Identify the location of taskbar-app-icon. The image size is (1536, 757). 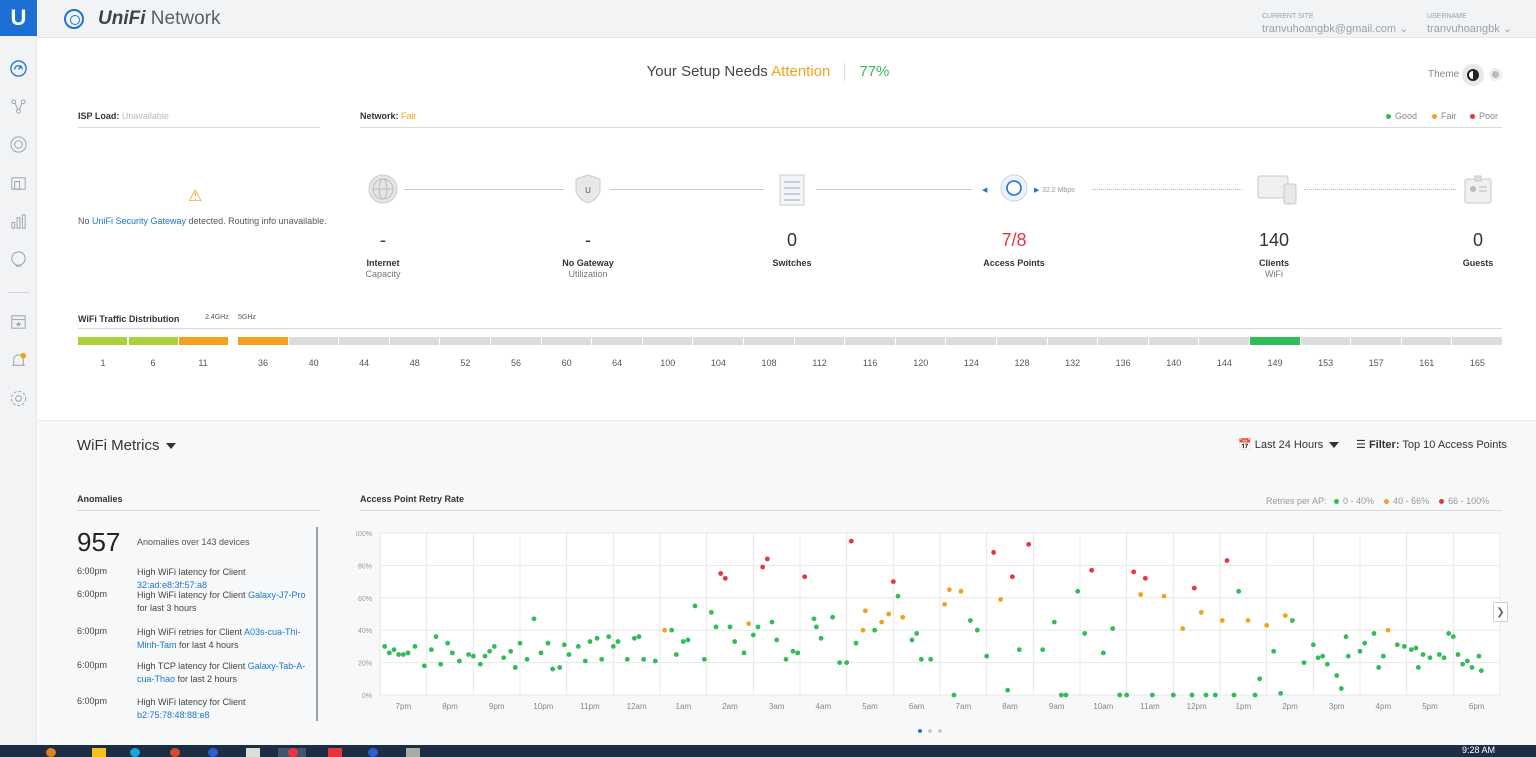
(51, 752).